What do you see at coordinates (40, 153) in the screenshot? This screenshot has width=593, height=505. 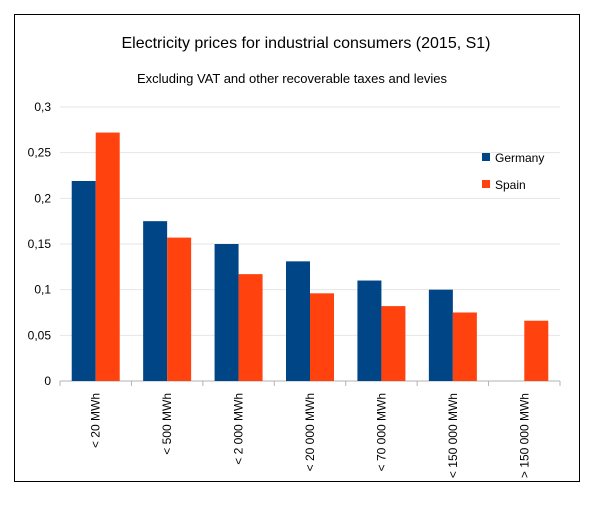 I see `y-tick-label: 0,25` at bounding box center [40, 153].